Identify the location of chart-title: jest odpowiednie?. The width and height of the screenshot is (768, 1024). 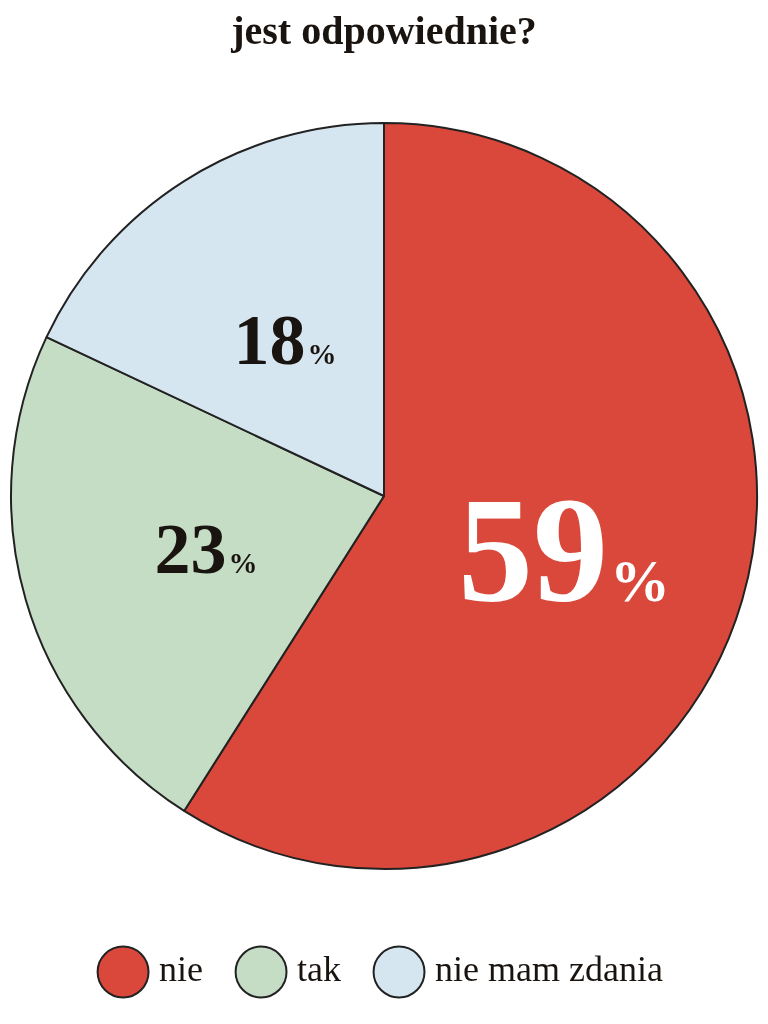
(383, 31).